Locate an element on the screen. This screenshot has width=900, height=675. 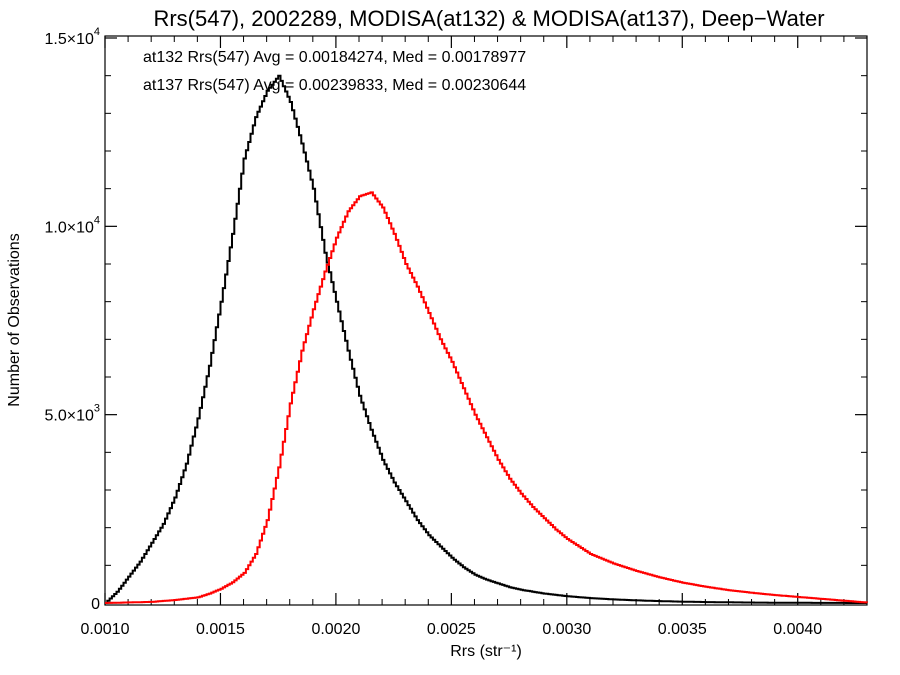
y-tick-label: 0 is located at coordinates (95, 604).